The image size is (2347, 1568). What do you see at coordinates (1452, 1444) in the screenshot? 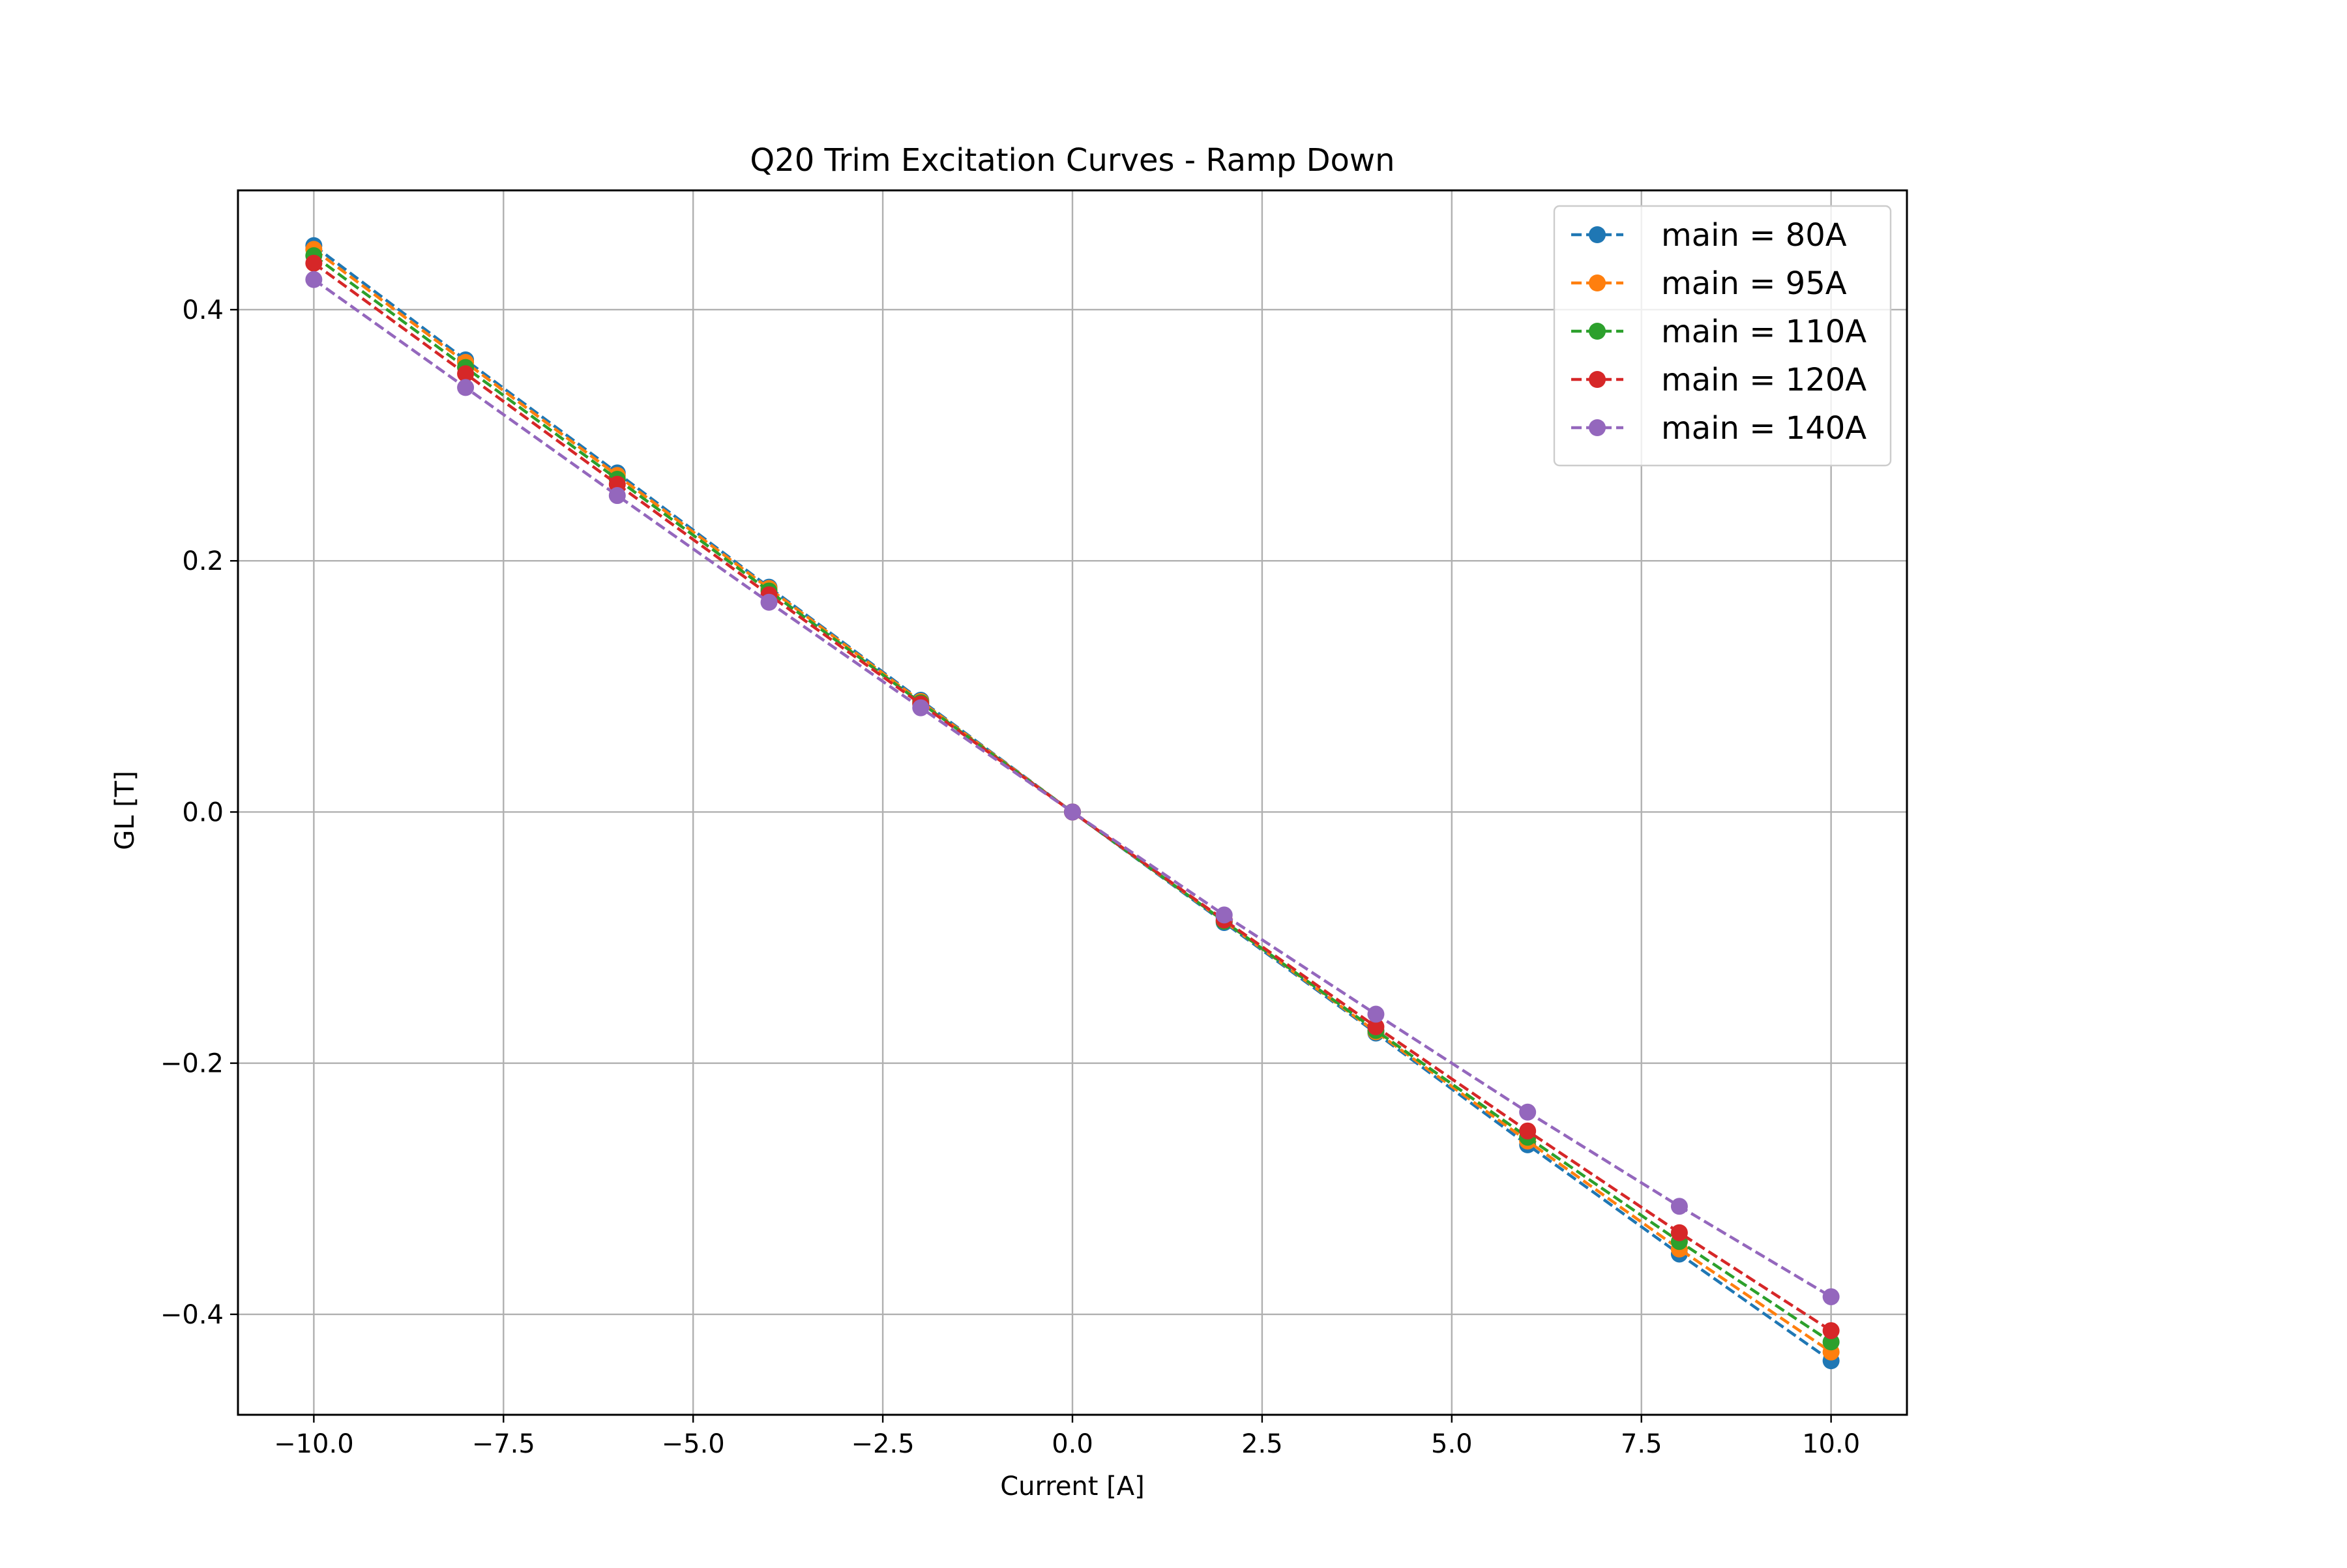
I see `x-tick-label: 5.0` at bounding box center [1452, 1444].